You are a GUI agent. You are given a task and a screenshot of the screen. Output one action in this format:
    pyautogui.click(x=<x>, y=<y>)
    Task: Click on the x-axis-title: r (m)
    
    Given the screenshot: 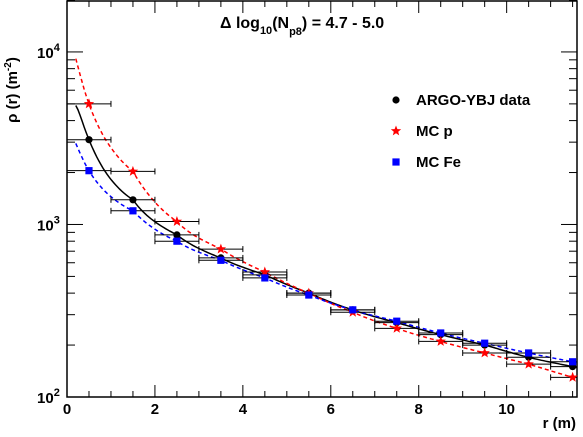 What is the action you would take?
    pyautogui.click(x=559, y=423)
    